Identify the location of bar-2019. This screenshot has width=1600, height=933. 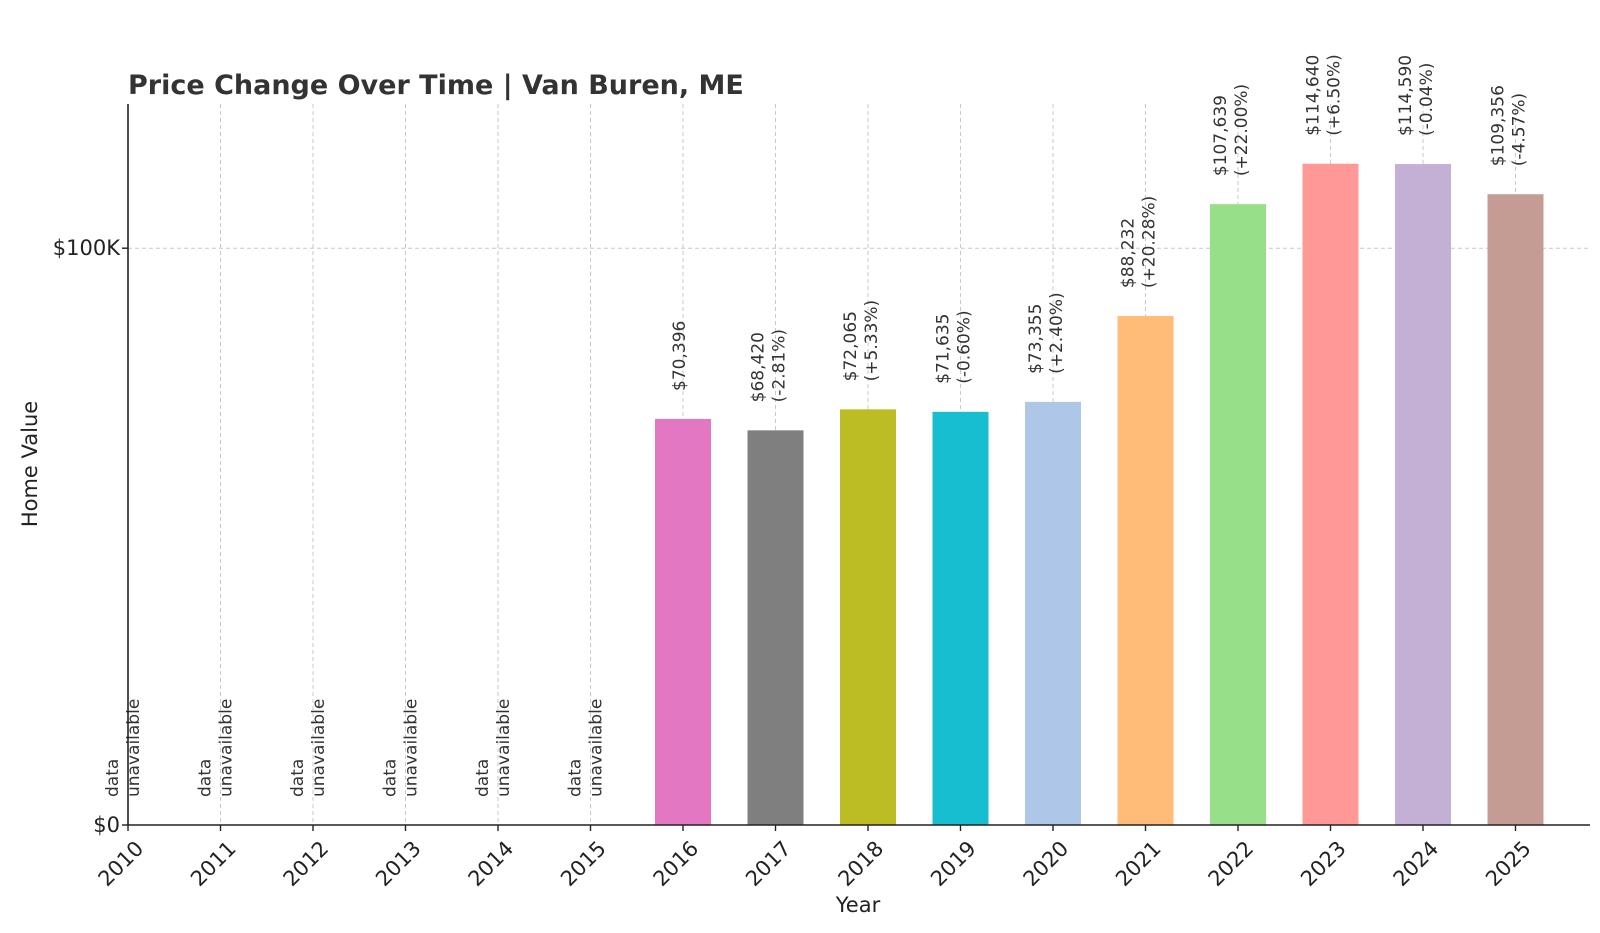
(960, 618).